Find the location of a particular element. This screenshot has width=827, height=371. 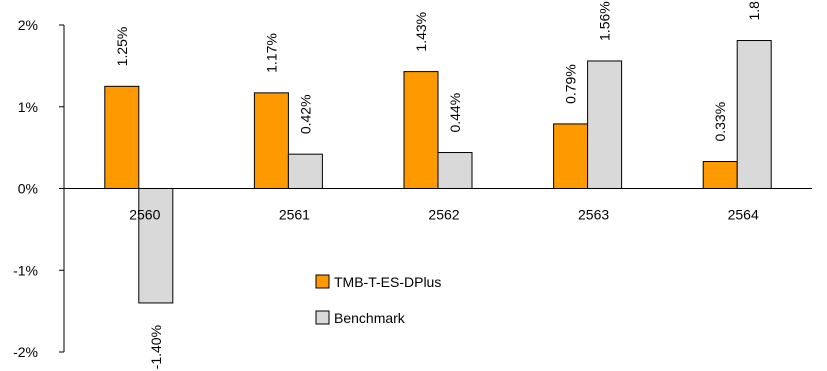

y-tick-label: -1% is located at coordinates (25, 270).